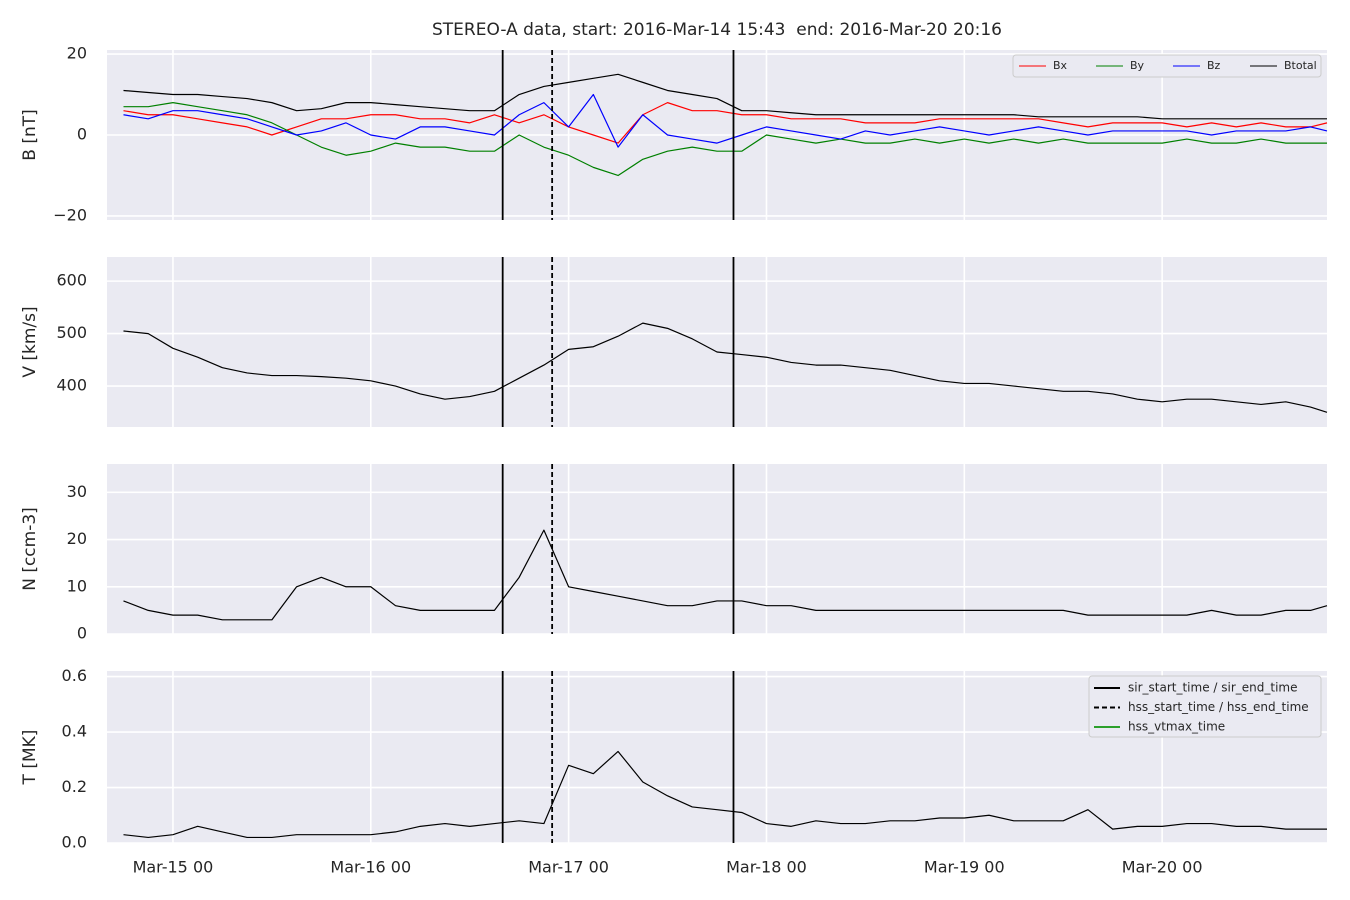  Describe the element at coordinates (1176, 727) in the screenshot. I see `legend-label: hss_vtmax_time` at that location.